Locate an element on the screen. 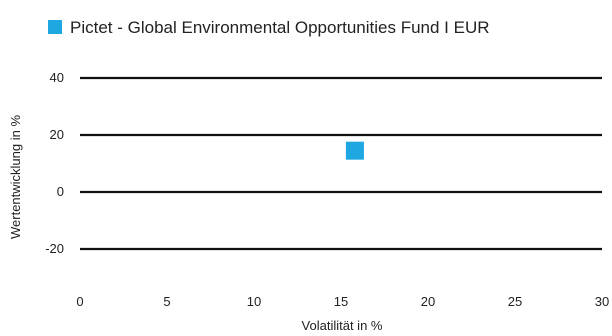 Image resolution: width=612 pixels, height=336 pixels. x-tick-label: 0 is located at coordinates (79, 301).